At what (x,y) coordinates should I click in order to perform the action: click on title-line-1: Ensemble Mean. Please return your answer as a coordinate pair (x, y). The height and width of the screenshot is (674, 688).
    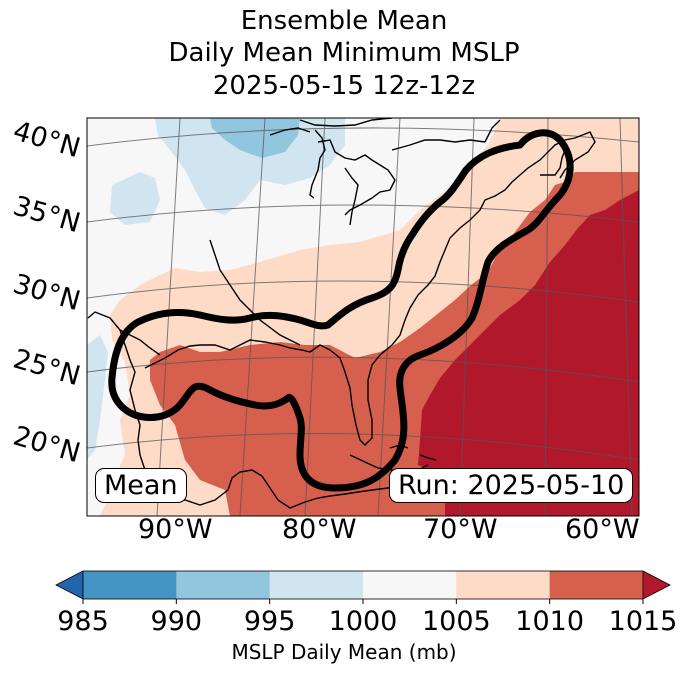
    Looking at the image, I should click on (344, 21).